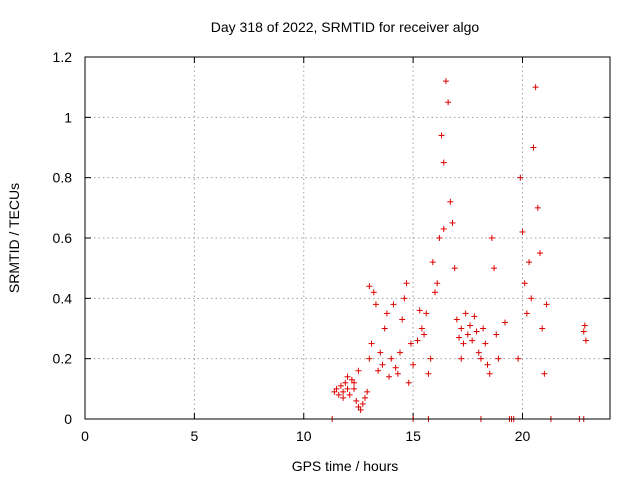 Image resolution: width=640 pixels, height=480 pixels. I want to click on y-tick-label: 0, so click(68, 419).